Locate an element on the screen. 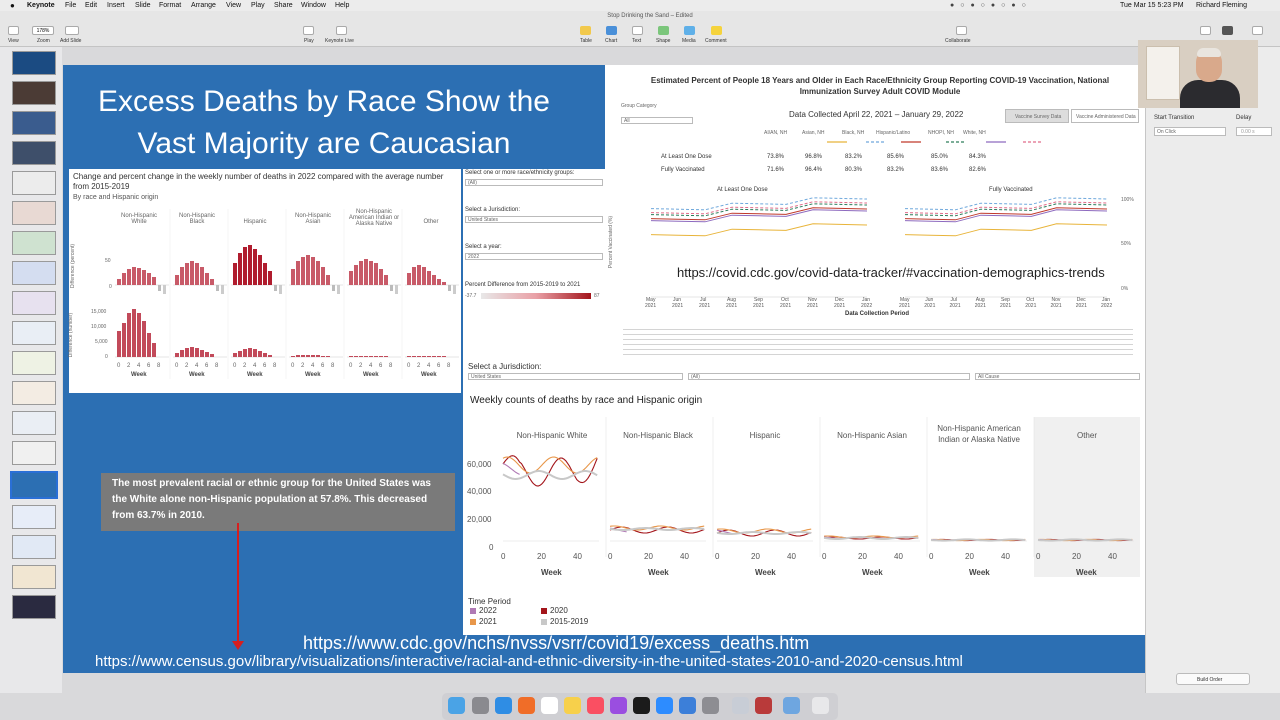 The image size is (1280, 720). music-icon is located at coordinates (595, 705).